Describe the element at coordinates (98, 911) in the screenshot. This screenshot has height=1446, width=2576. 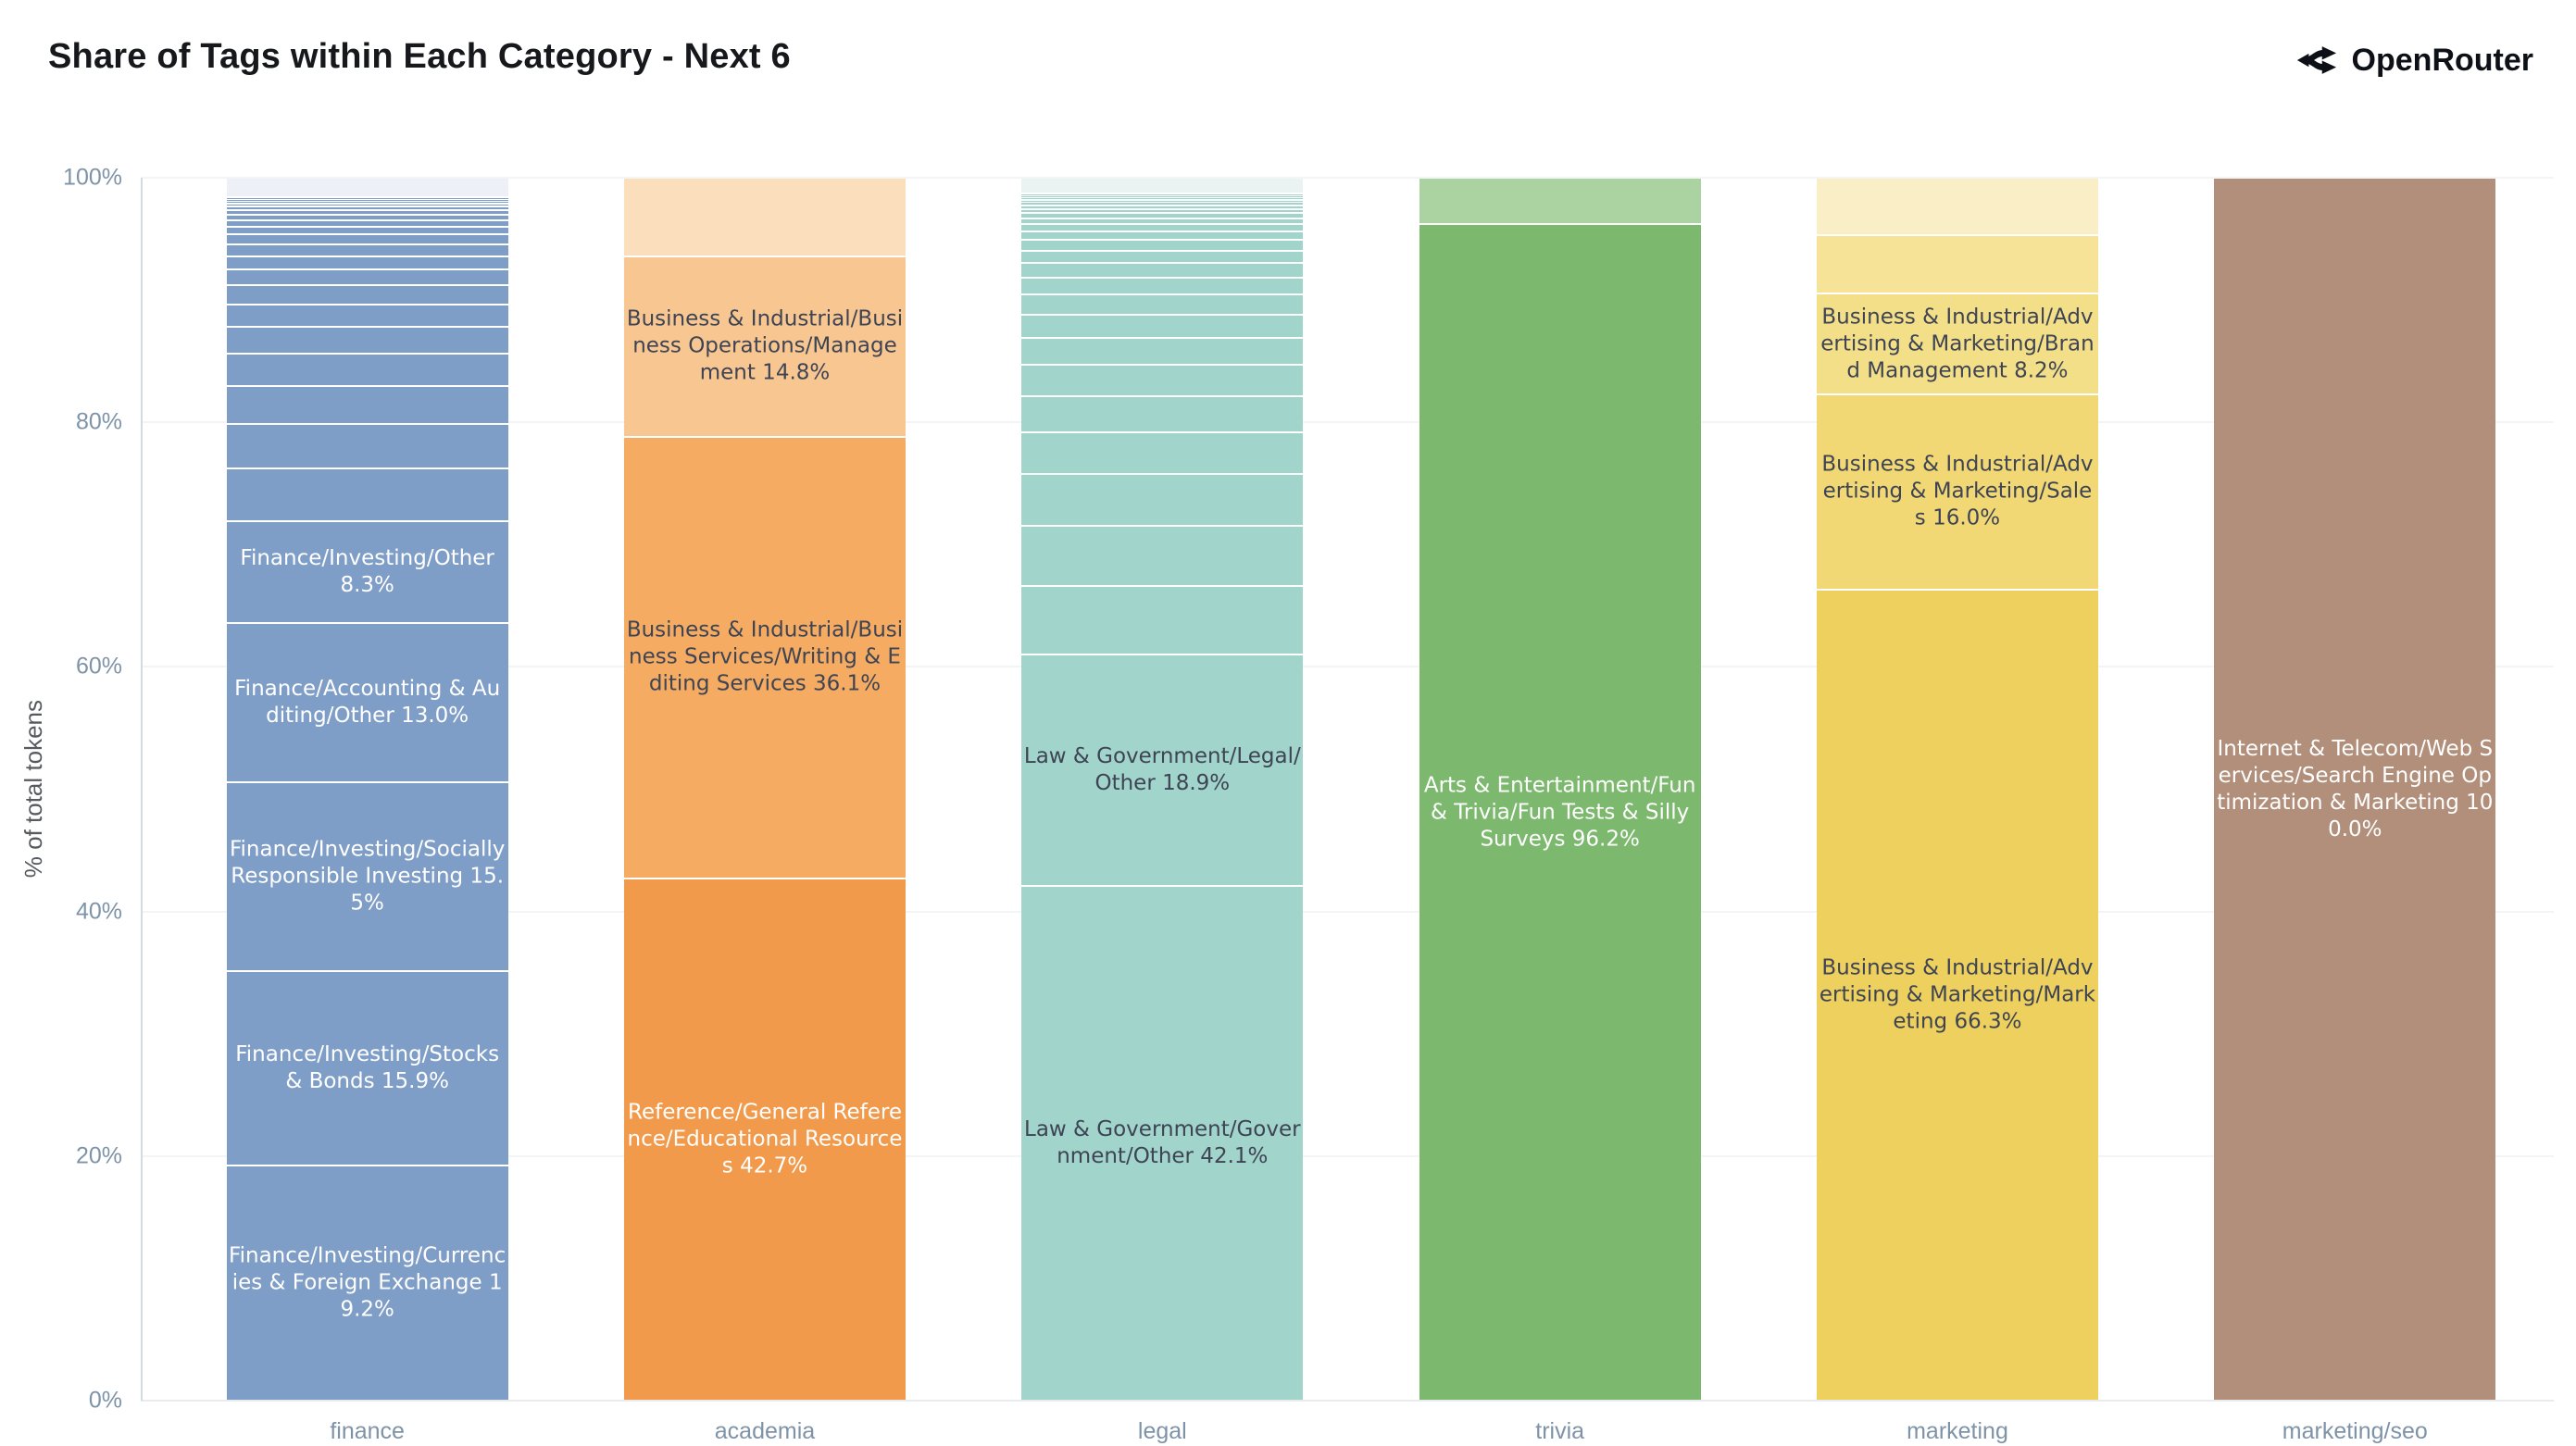
I see `y-tick-40: 40%` at that location.